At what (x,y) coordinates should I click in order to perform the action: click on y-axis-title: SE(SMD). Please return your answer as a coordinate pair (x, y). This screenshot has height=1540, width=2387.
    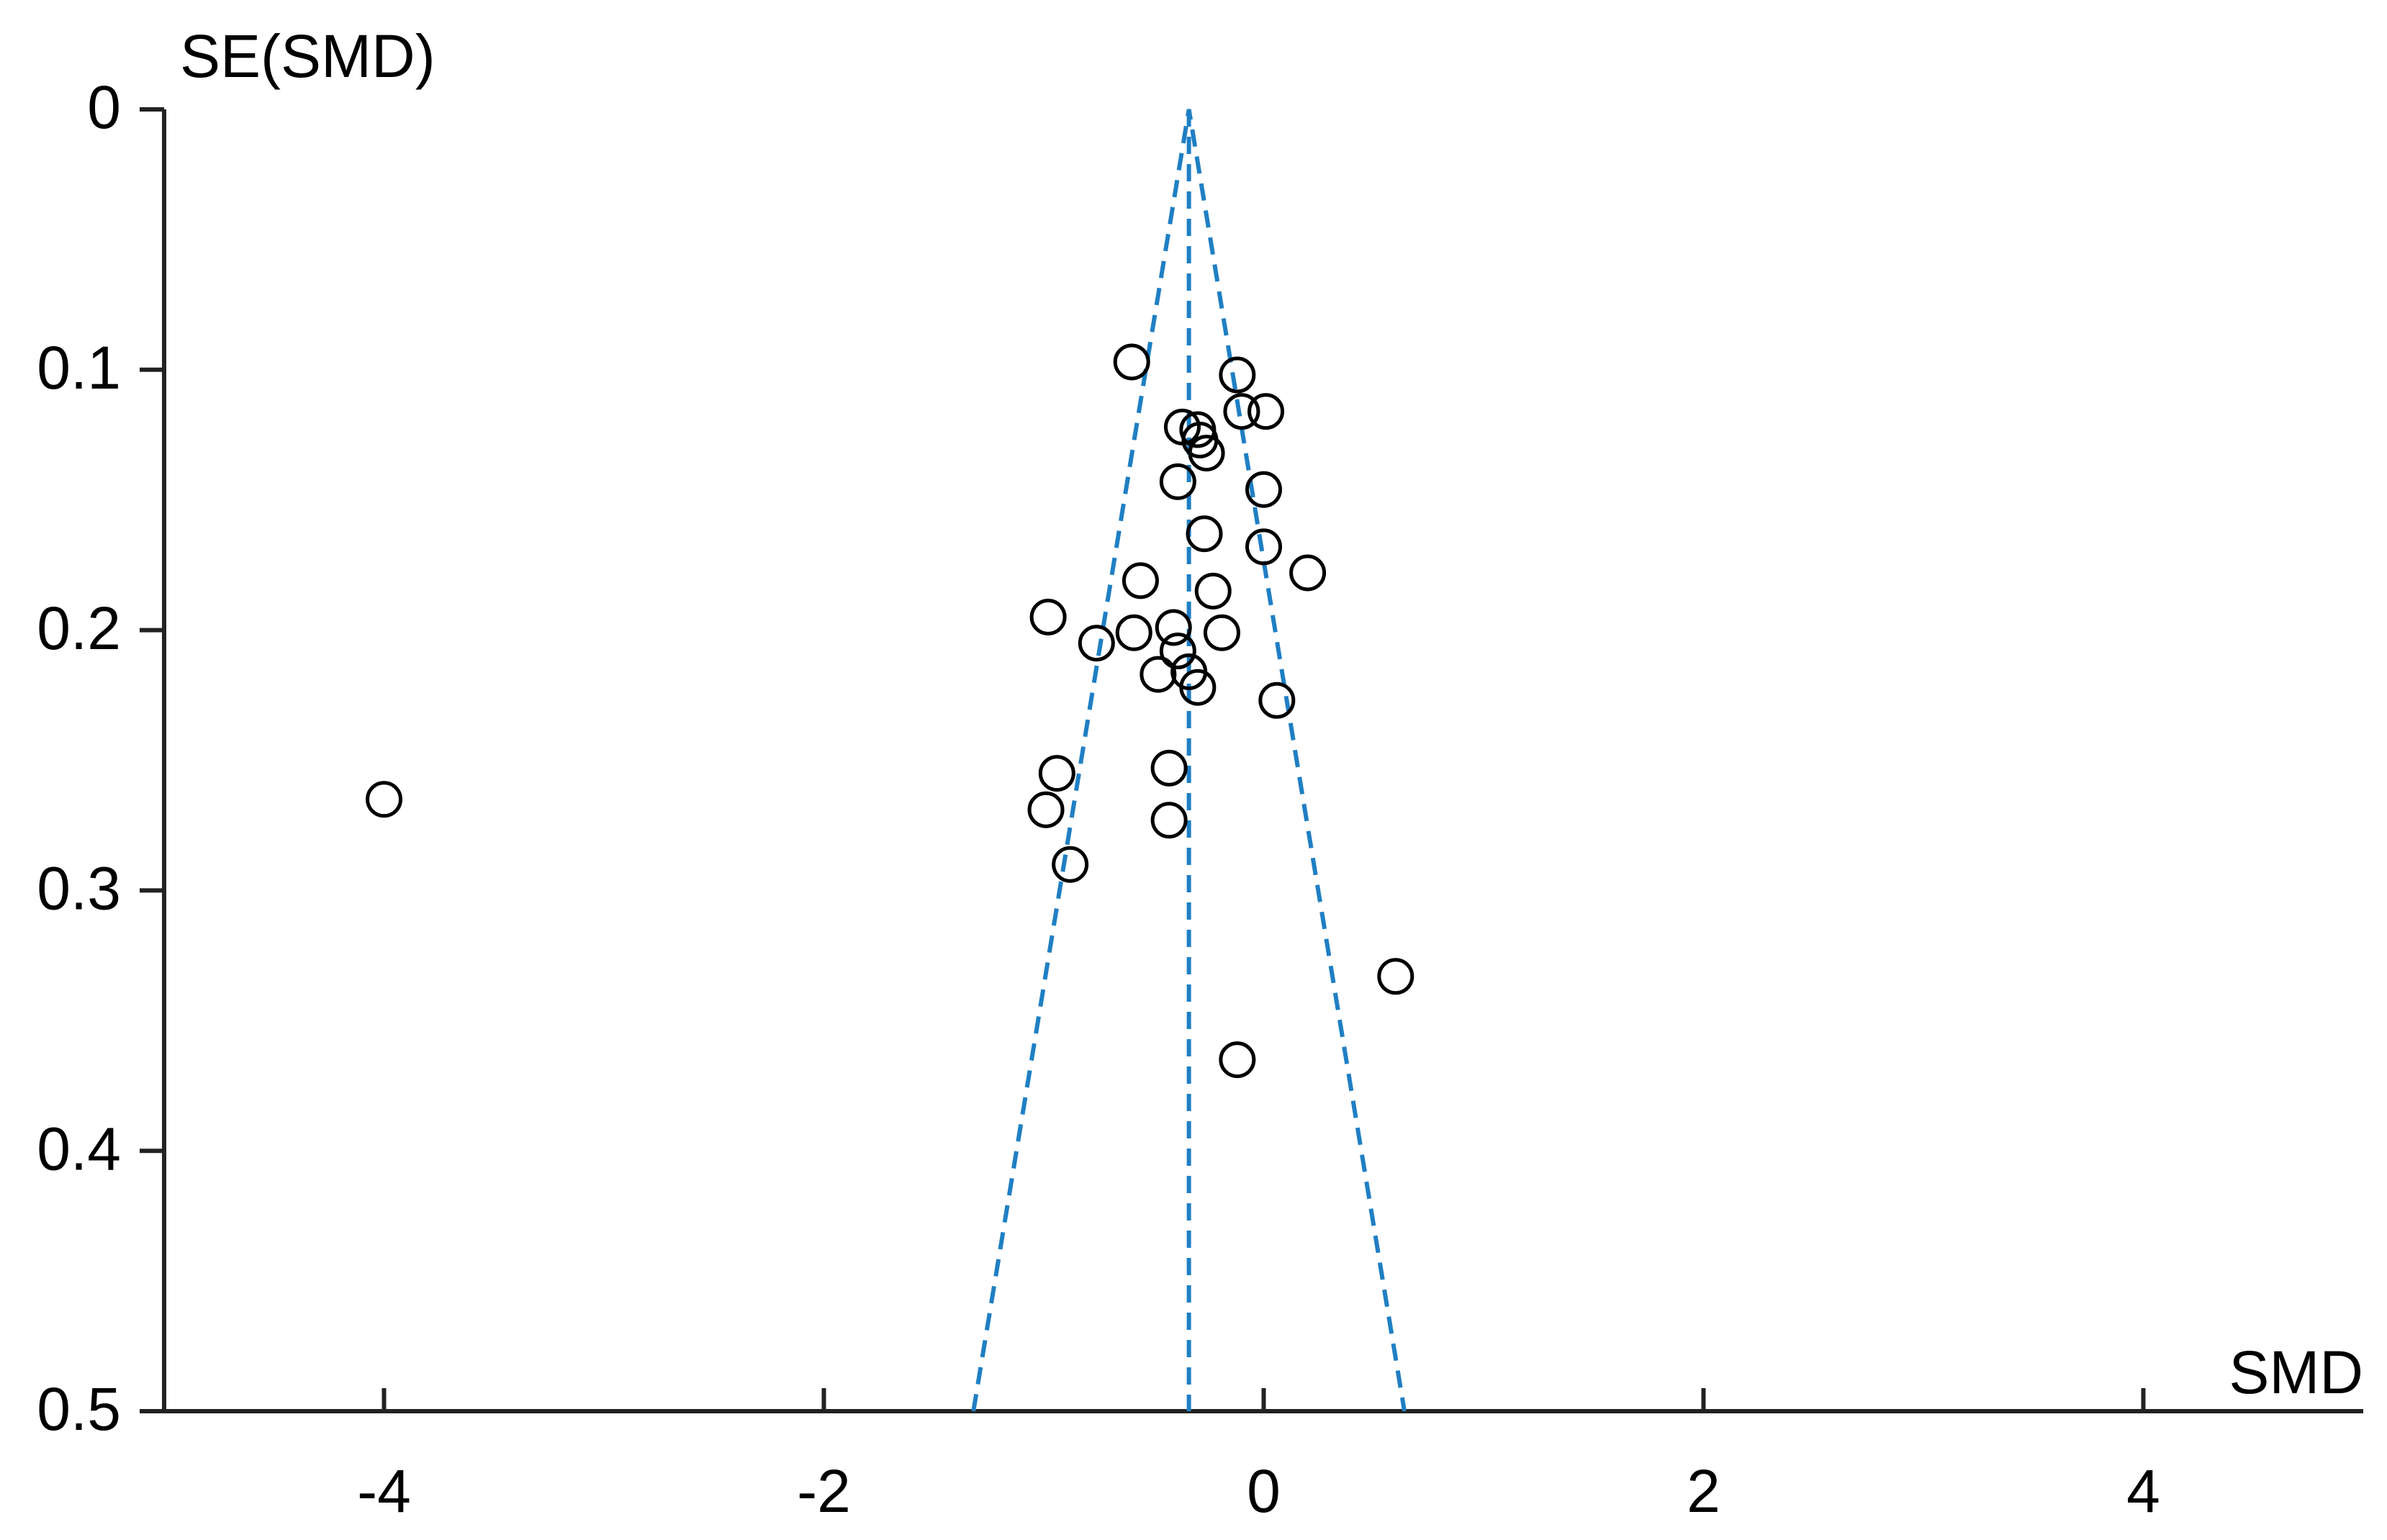
    Looking at the image, I should click on (308, 56).